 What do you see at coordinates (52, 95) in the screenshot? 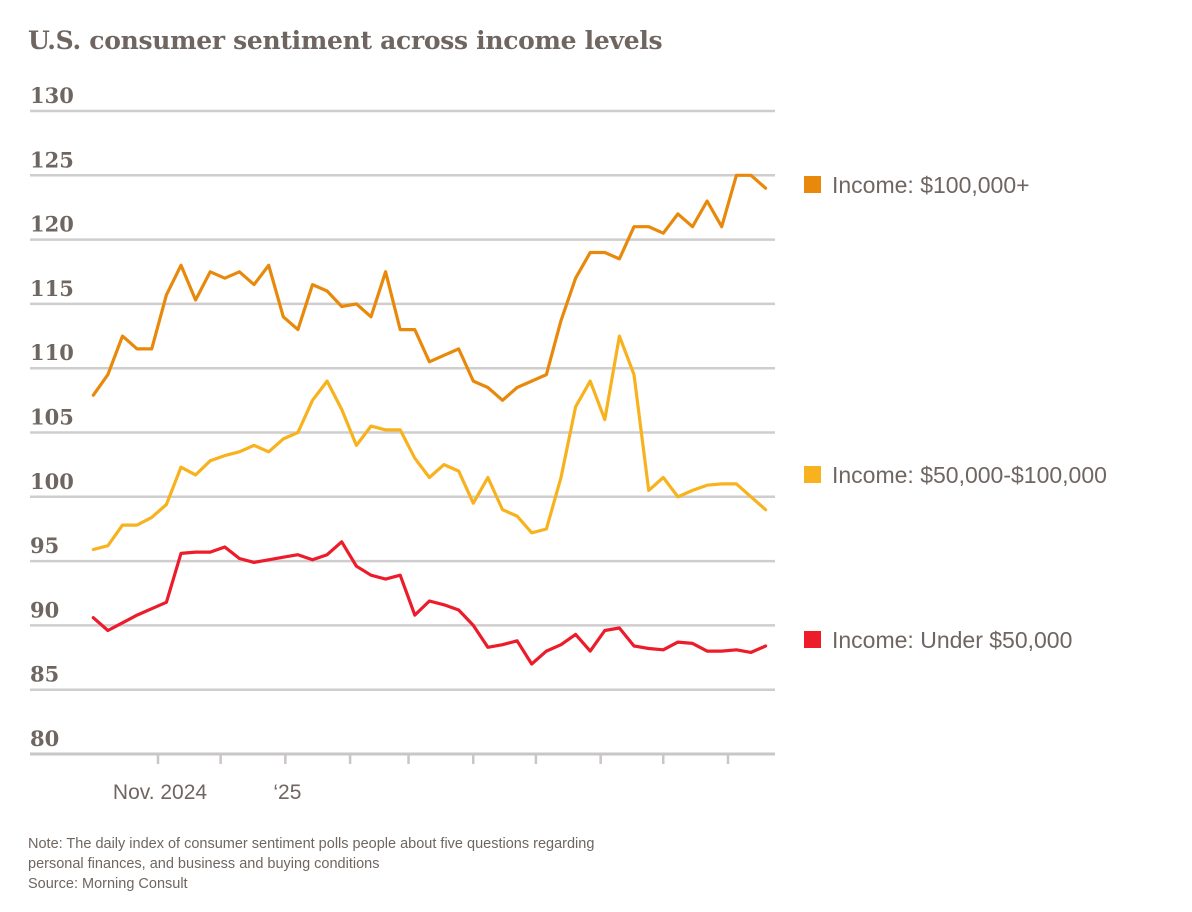
I see `y-tick-label: 130` at bounding box center [52, 95].